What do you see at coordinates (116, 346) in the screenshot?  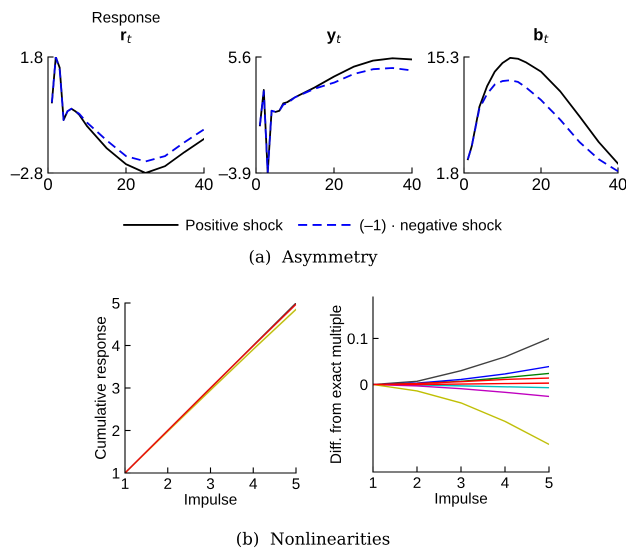 I see `y-tick-label: 4` at bounding box center [116, 346].